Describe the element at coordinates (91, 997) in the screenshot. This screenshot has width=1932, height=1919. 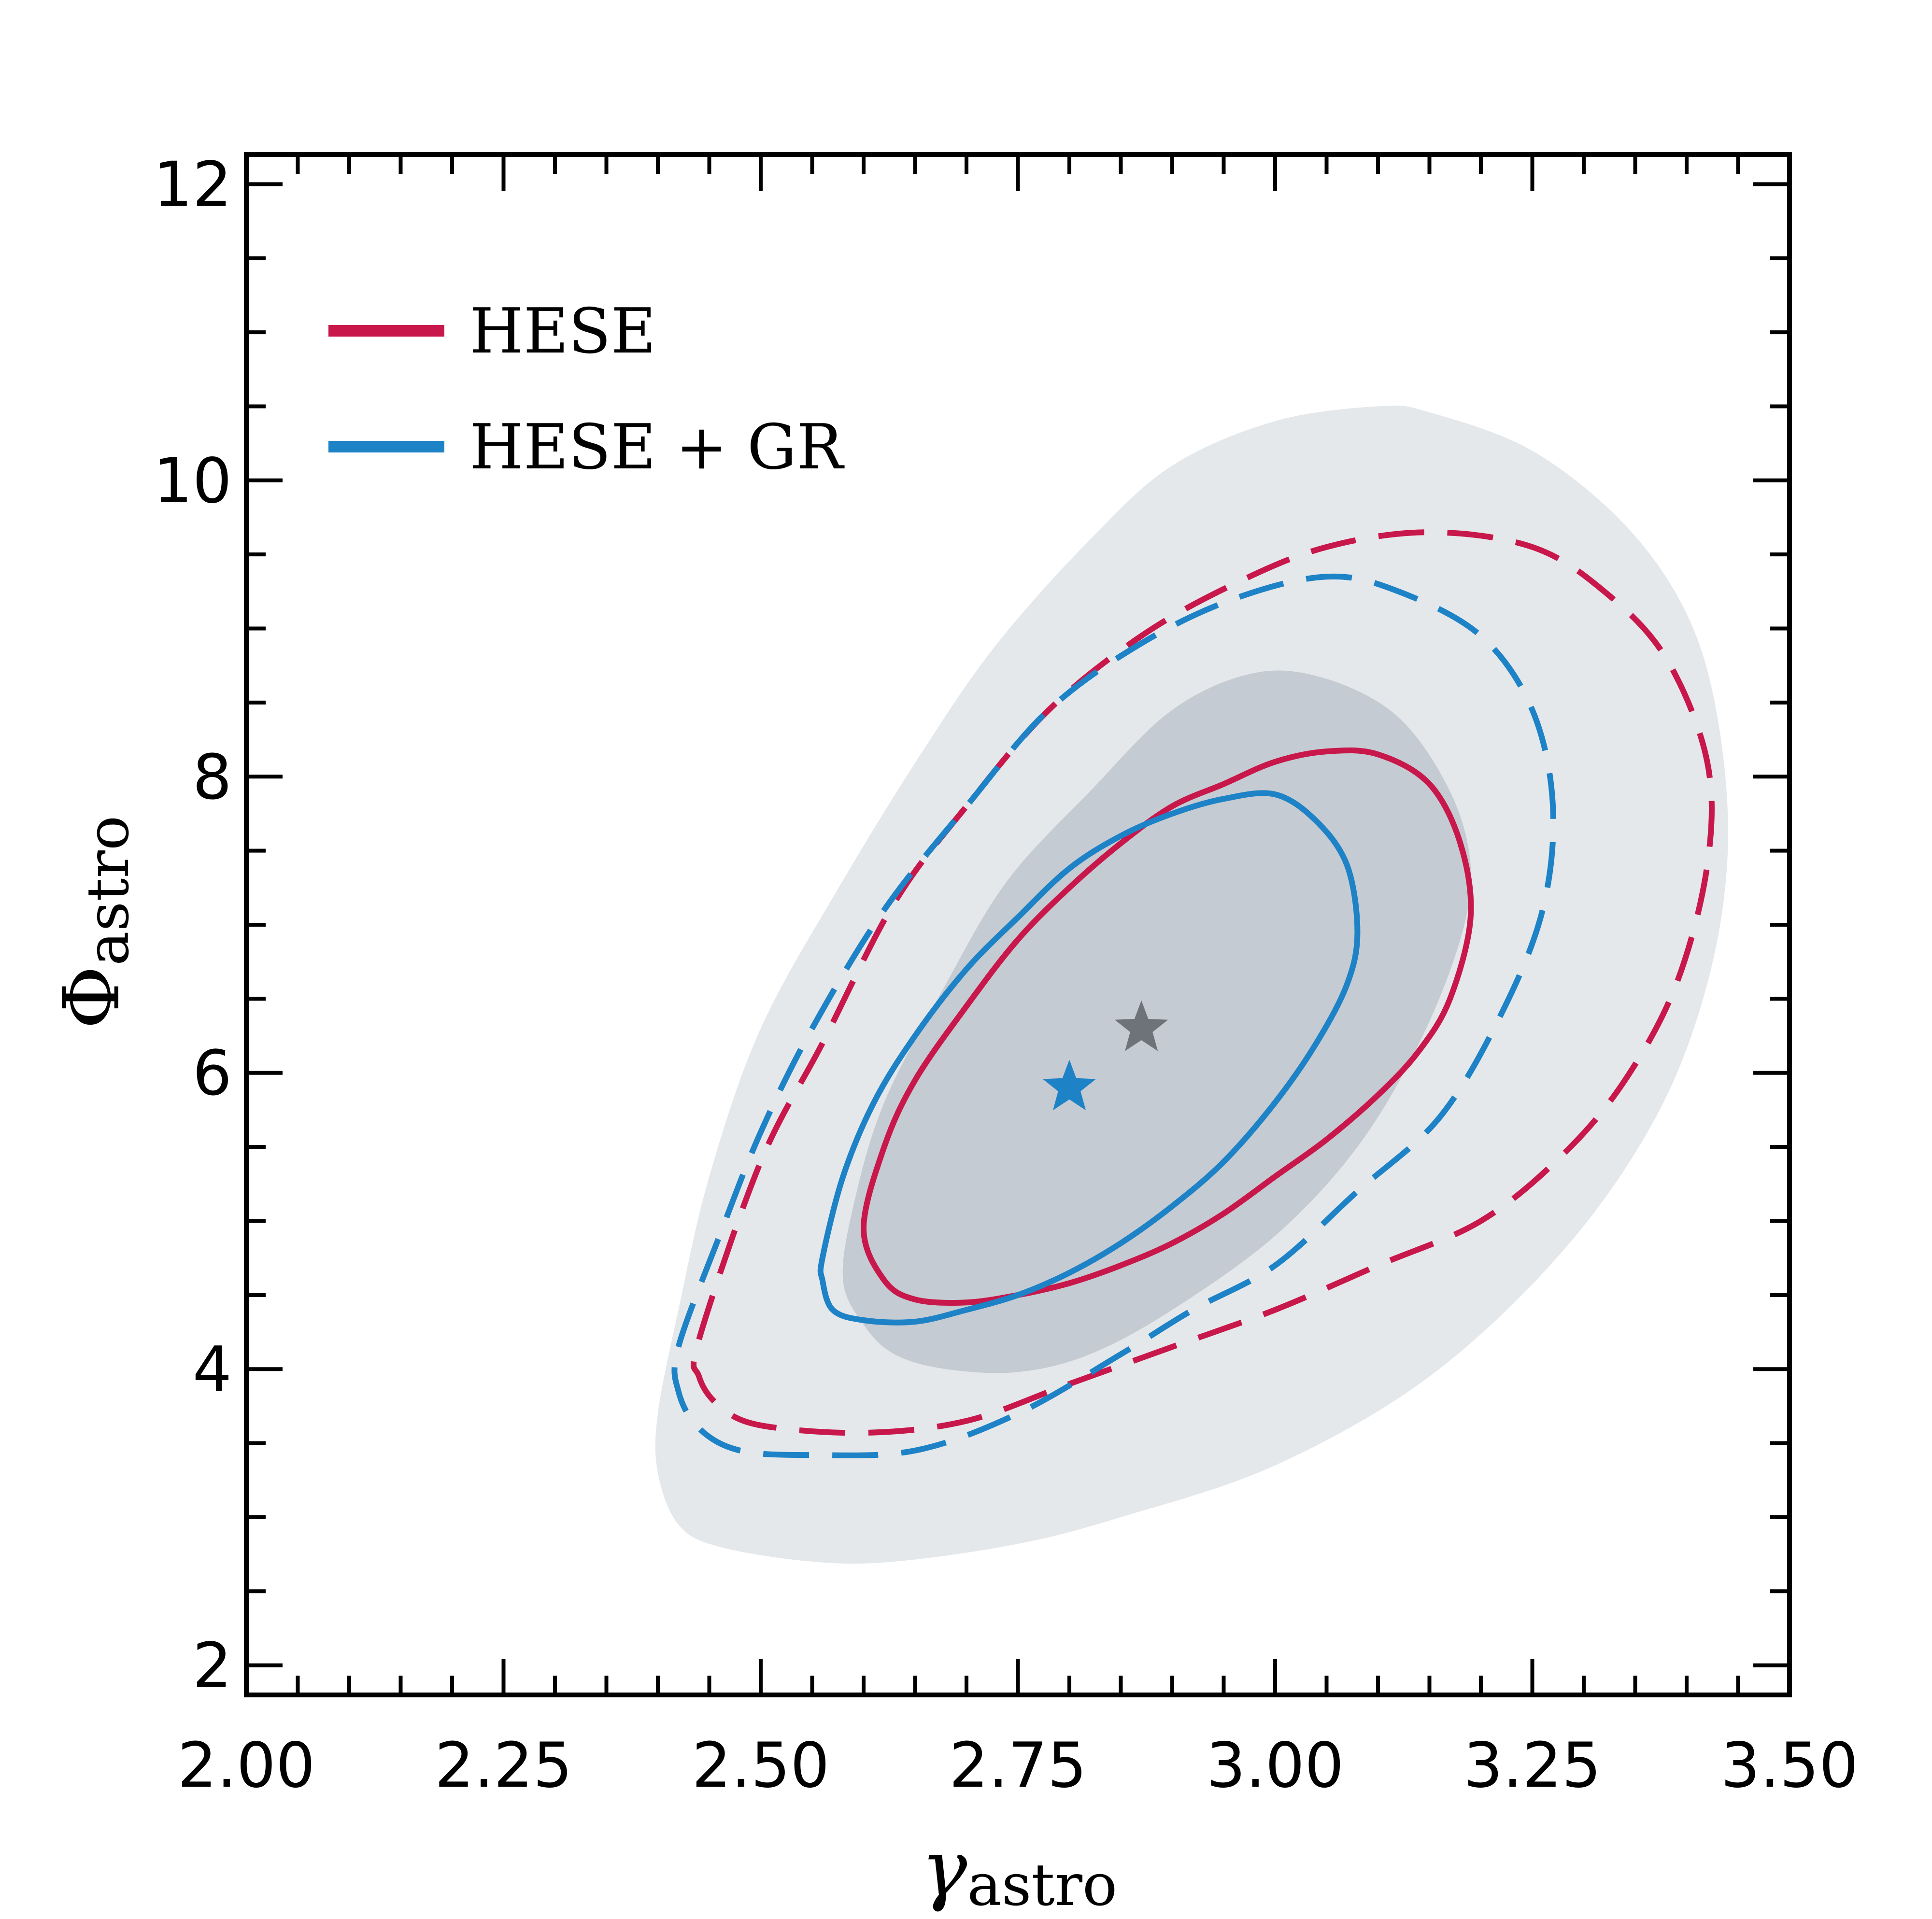
I see `y-axis-symbol: Φ` at that location.